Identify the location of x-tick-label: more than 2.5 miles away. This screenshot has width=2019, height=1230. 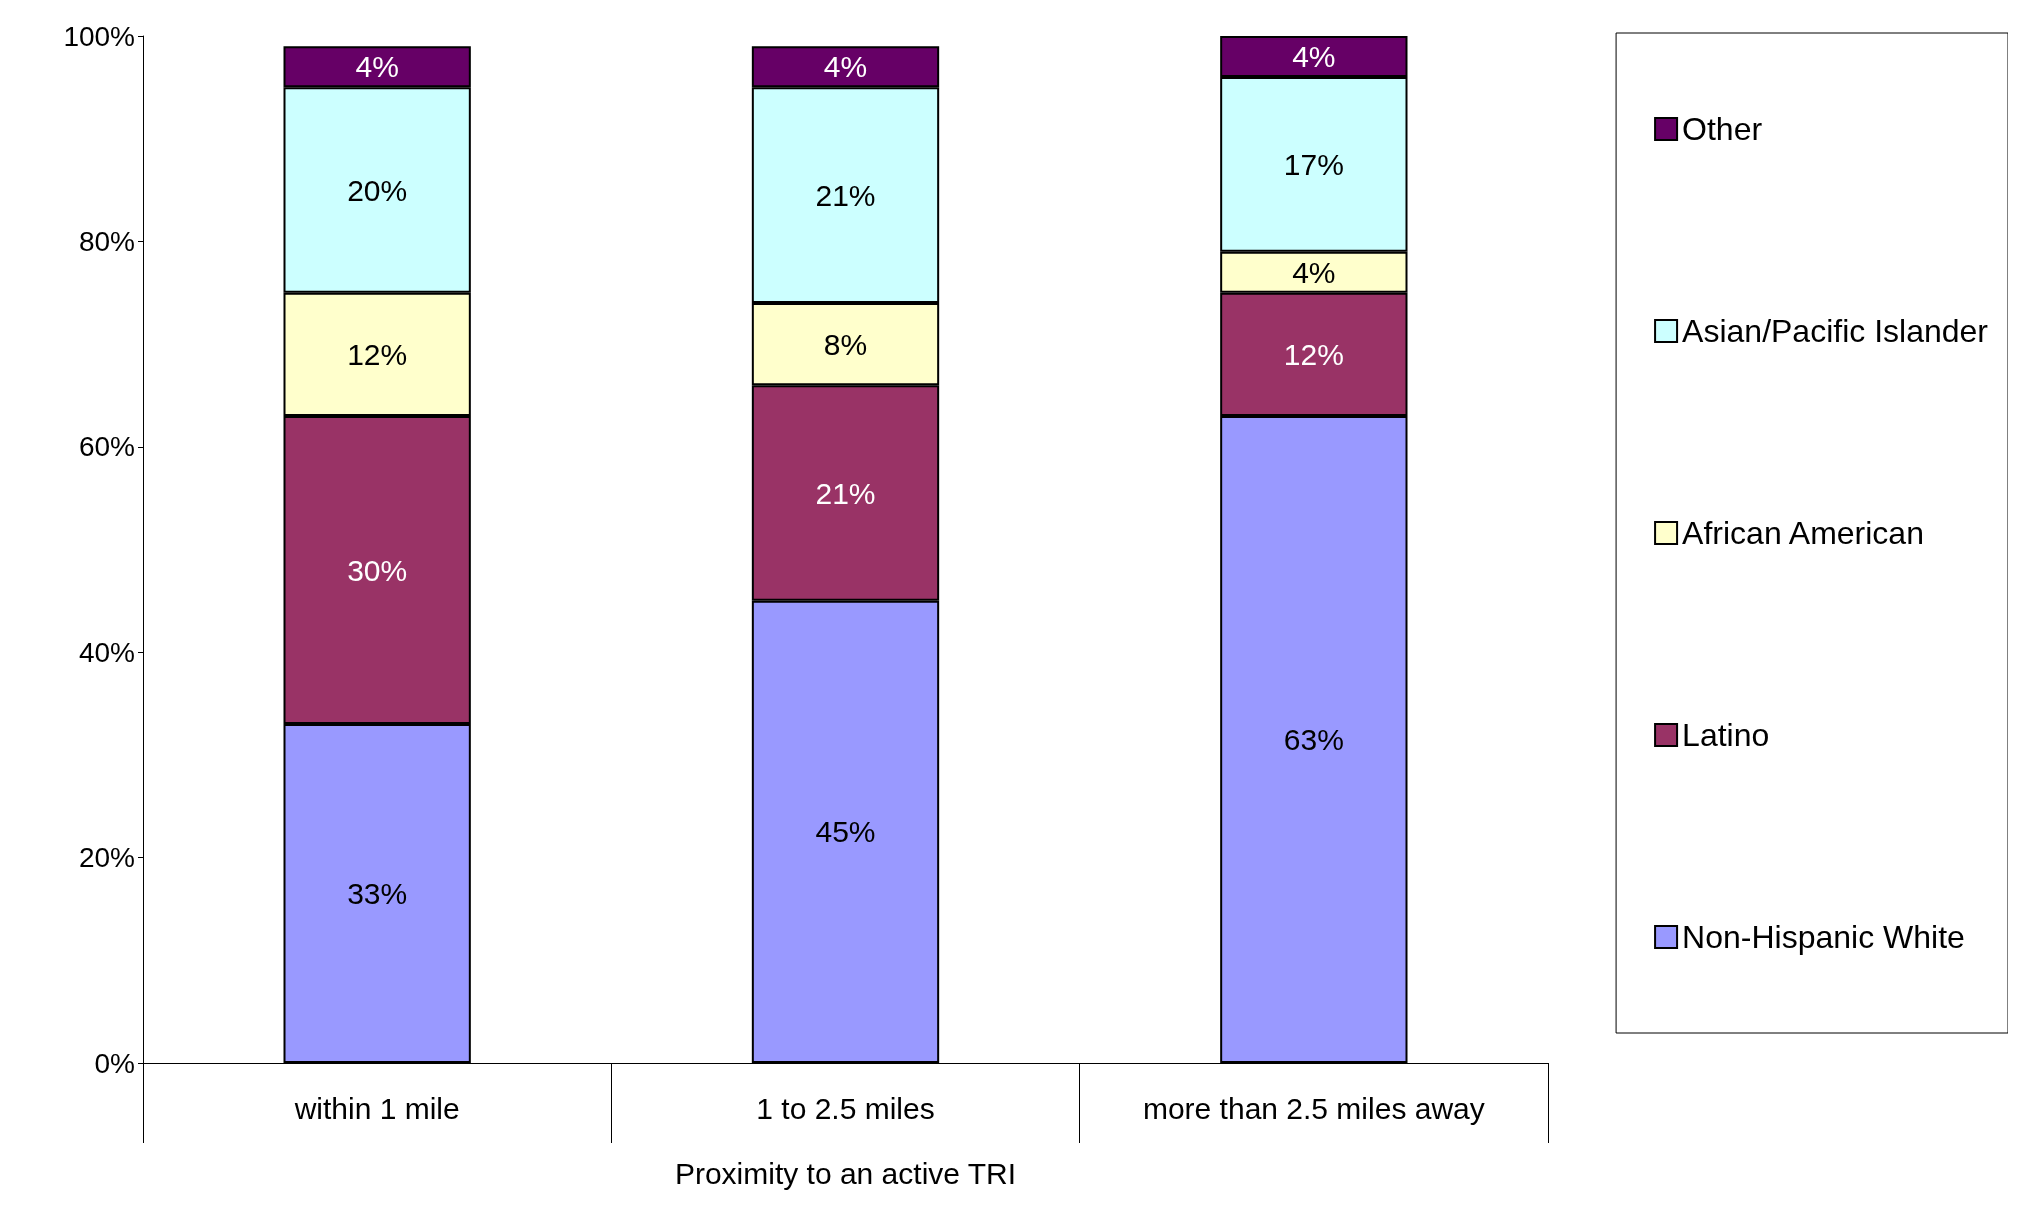
(1313, 1108).